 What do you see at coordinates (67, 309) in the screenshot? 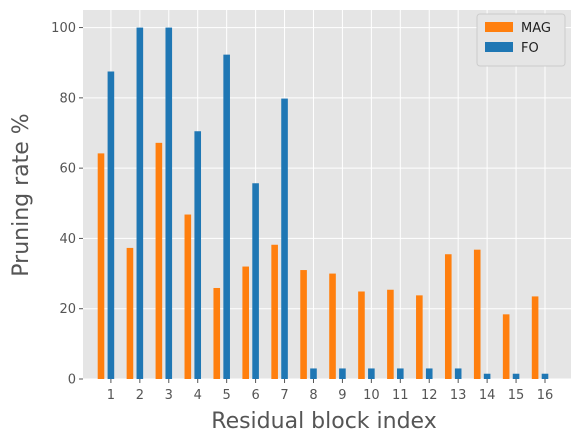
I see `y-tick-label: 20` at bounding box center [67, 309].